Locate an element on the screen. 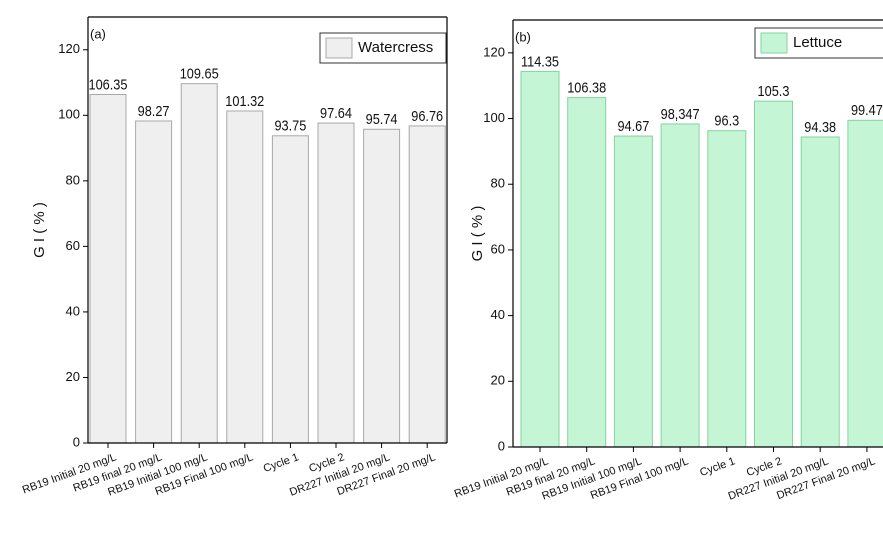  value-label: 109.65 is located at coordinates (199, 73).